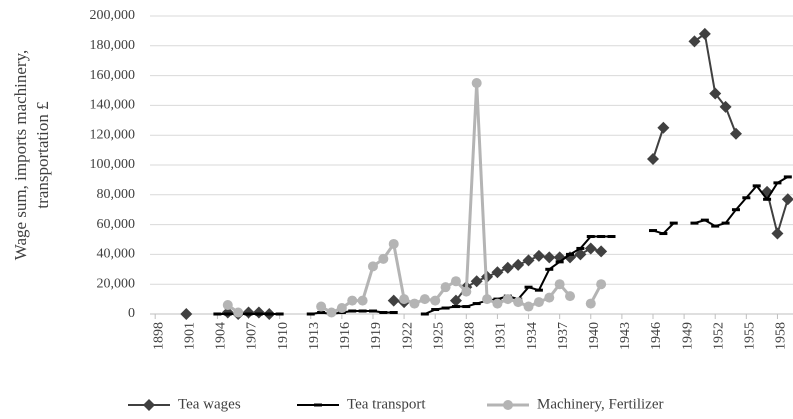 The width and height of the screenshot is (793, 419). What do you see at coordinates (687, 336) in the screenshot?
I see `x-tick-label: 1949` at bounding box center [687, 336].